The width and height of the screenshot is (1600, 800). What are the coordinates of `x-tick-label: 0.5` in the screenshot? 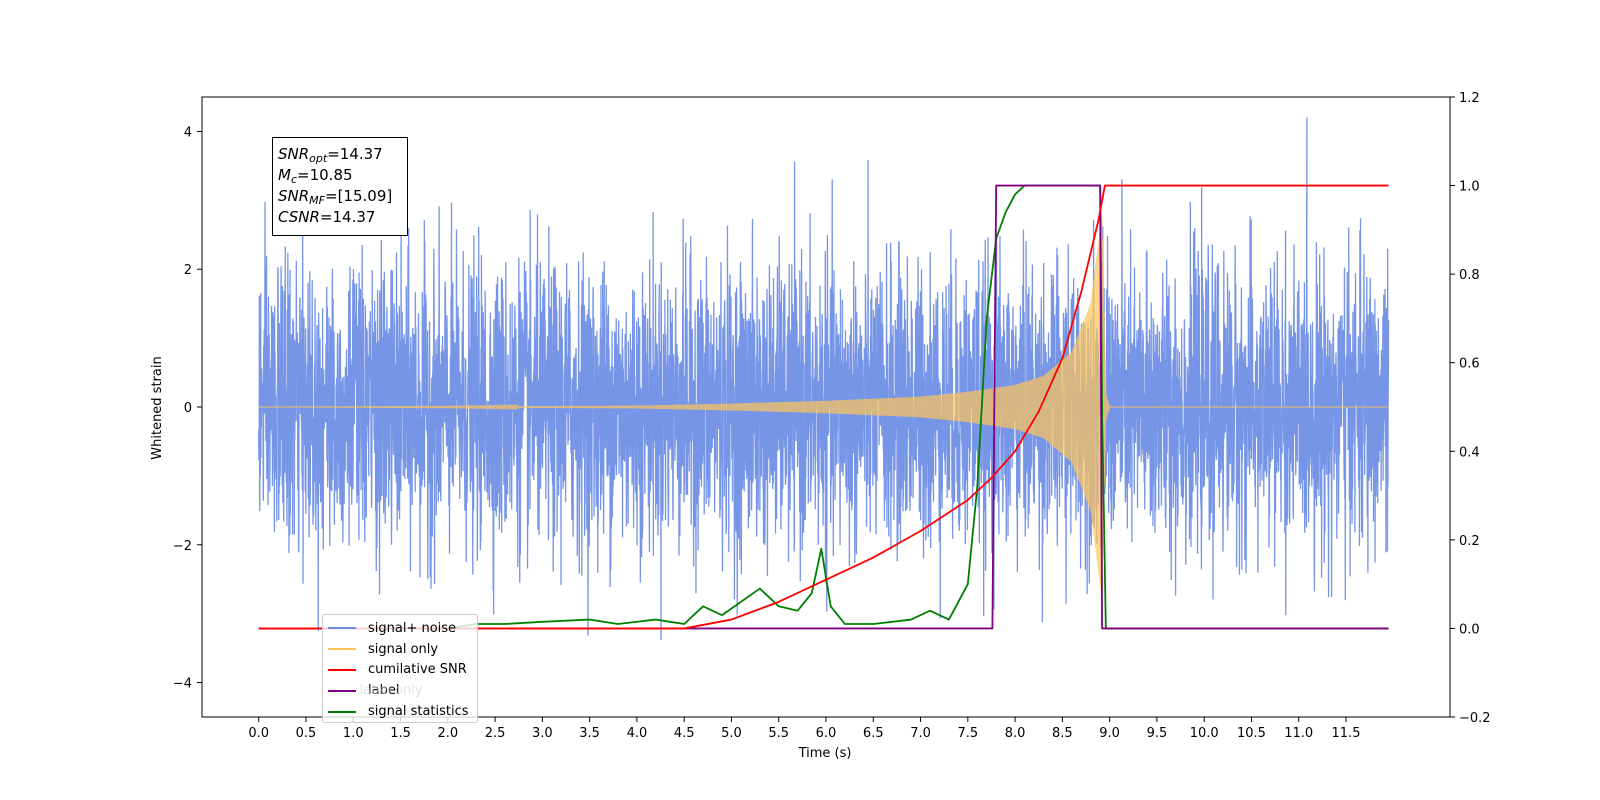 It's located at (306, 733).